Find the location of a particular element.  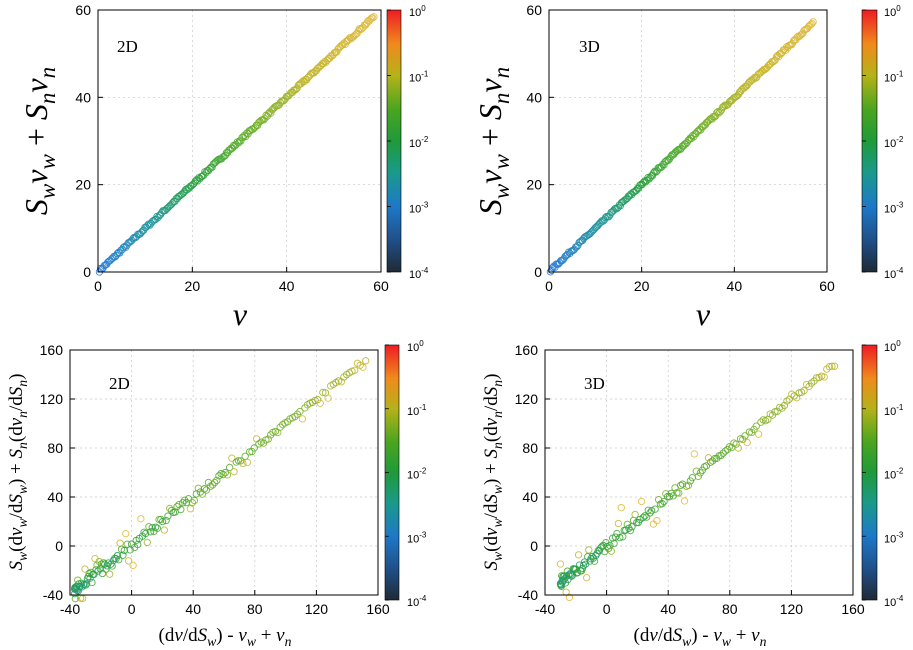

y-label-open2: ( is located at coordinates (16, 439).